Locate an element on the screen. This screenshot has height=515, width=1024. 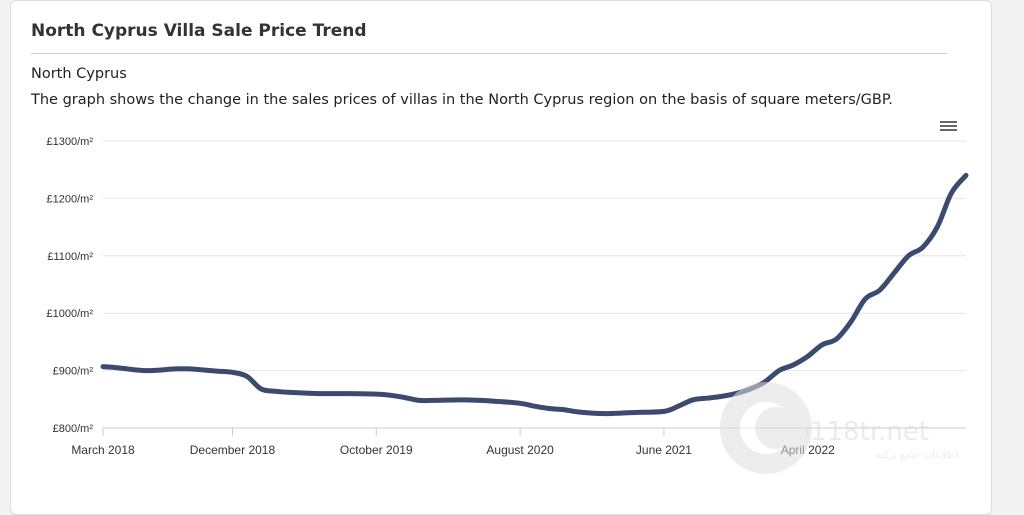
x-tick-label: October 2019 is located at coordinates (376, 450).